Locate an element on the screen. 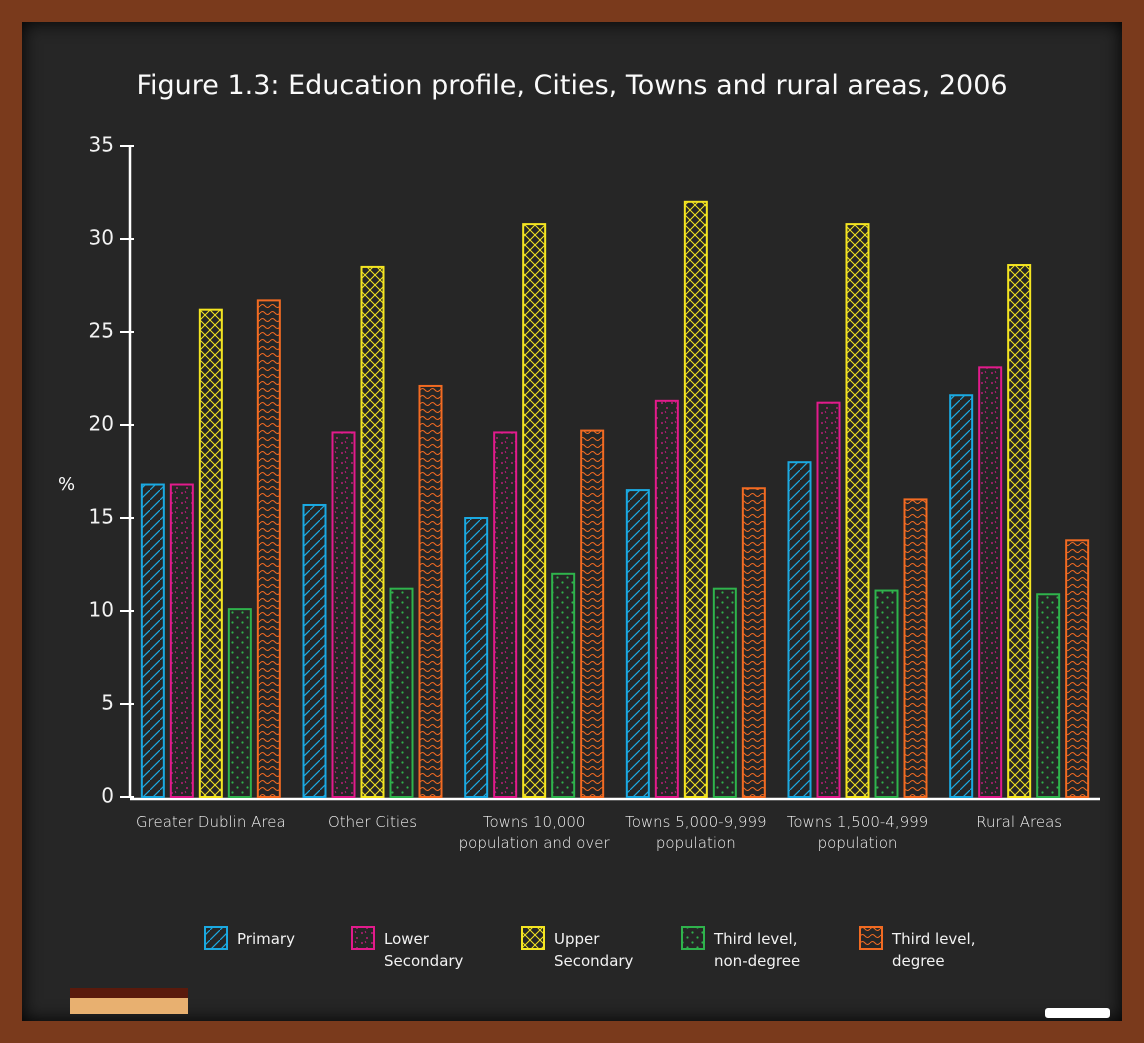 The height and width of the screenshot is (1043, 1144). eraser-felt is located at coordinates (129, 1006).